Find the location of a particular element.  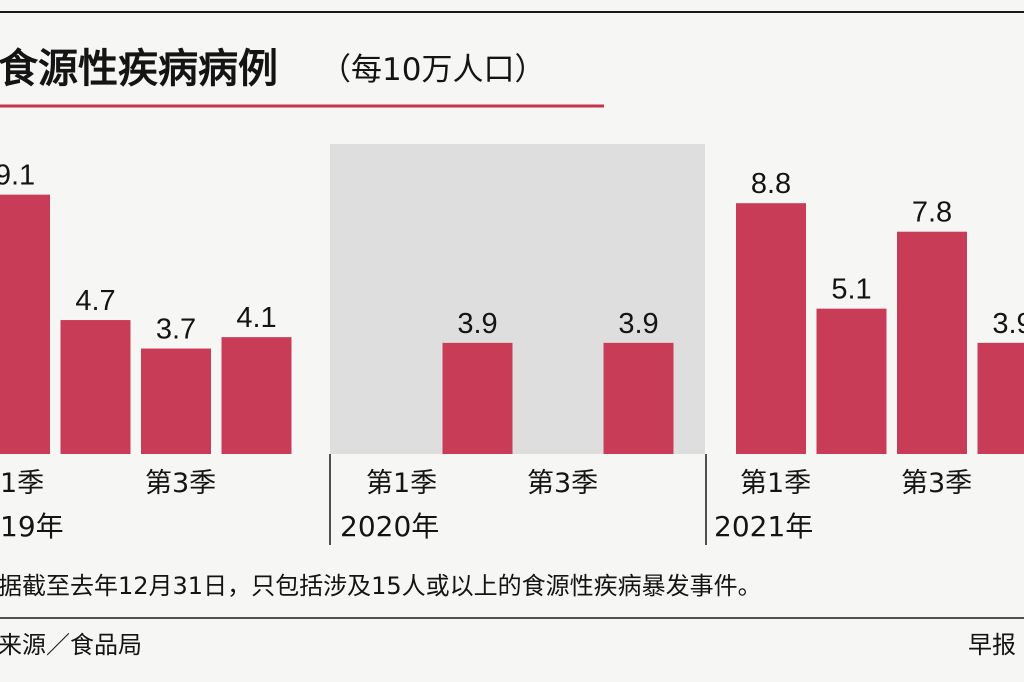

value-label-0-2: 3.7 is located at coordinates (176, 330).